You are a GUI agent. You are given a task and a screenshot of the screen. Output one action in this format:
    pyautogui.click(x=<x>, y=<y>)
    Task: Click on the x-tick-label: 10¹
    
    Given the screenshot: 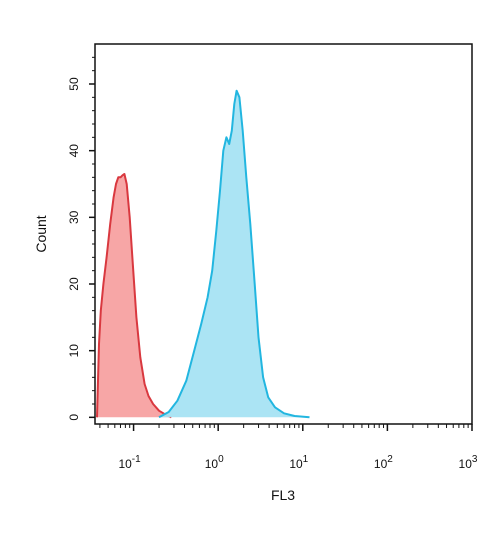 What is the action you would take?
    pyautogui.click(x=298, y=462)
    